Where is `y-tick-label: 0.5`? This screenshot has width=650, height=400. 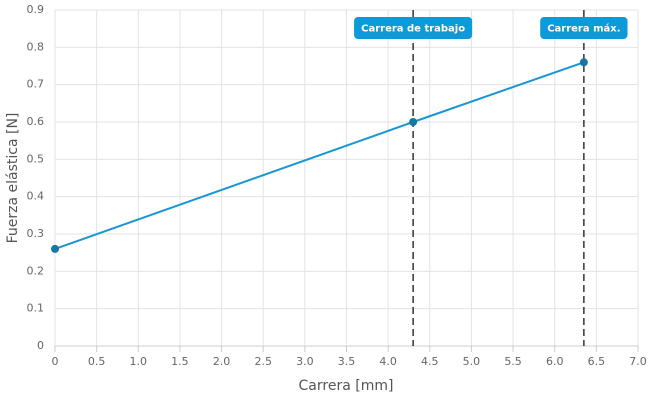
y-tick-label: 0.5 is located at coordinates (36, 158).